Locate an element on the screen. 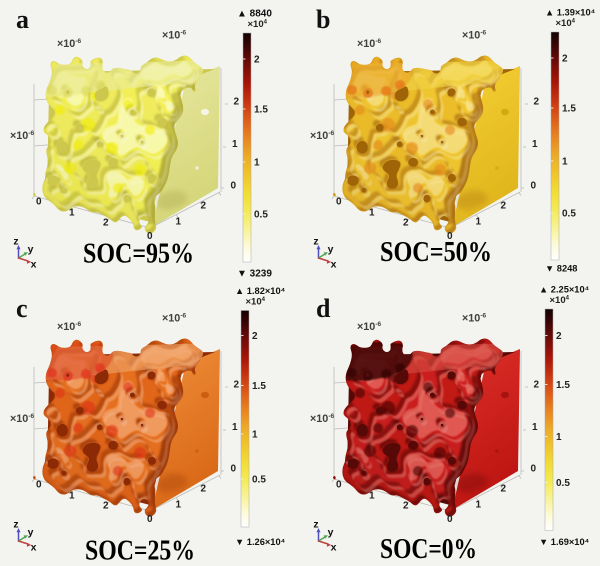  svg-text: ▼ 1.69×10⁴ is located at coordinates (564, 542).